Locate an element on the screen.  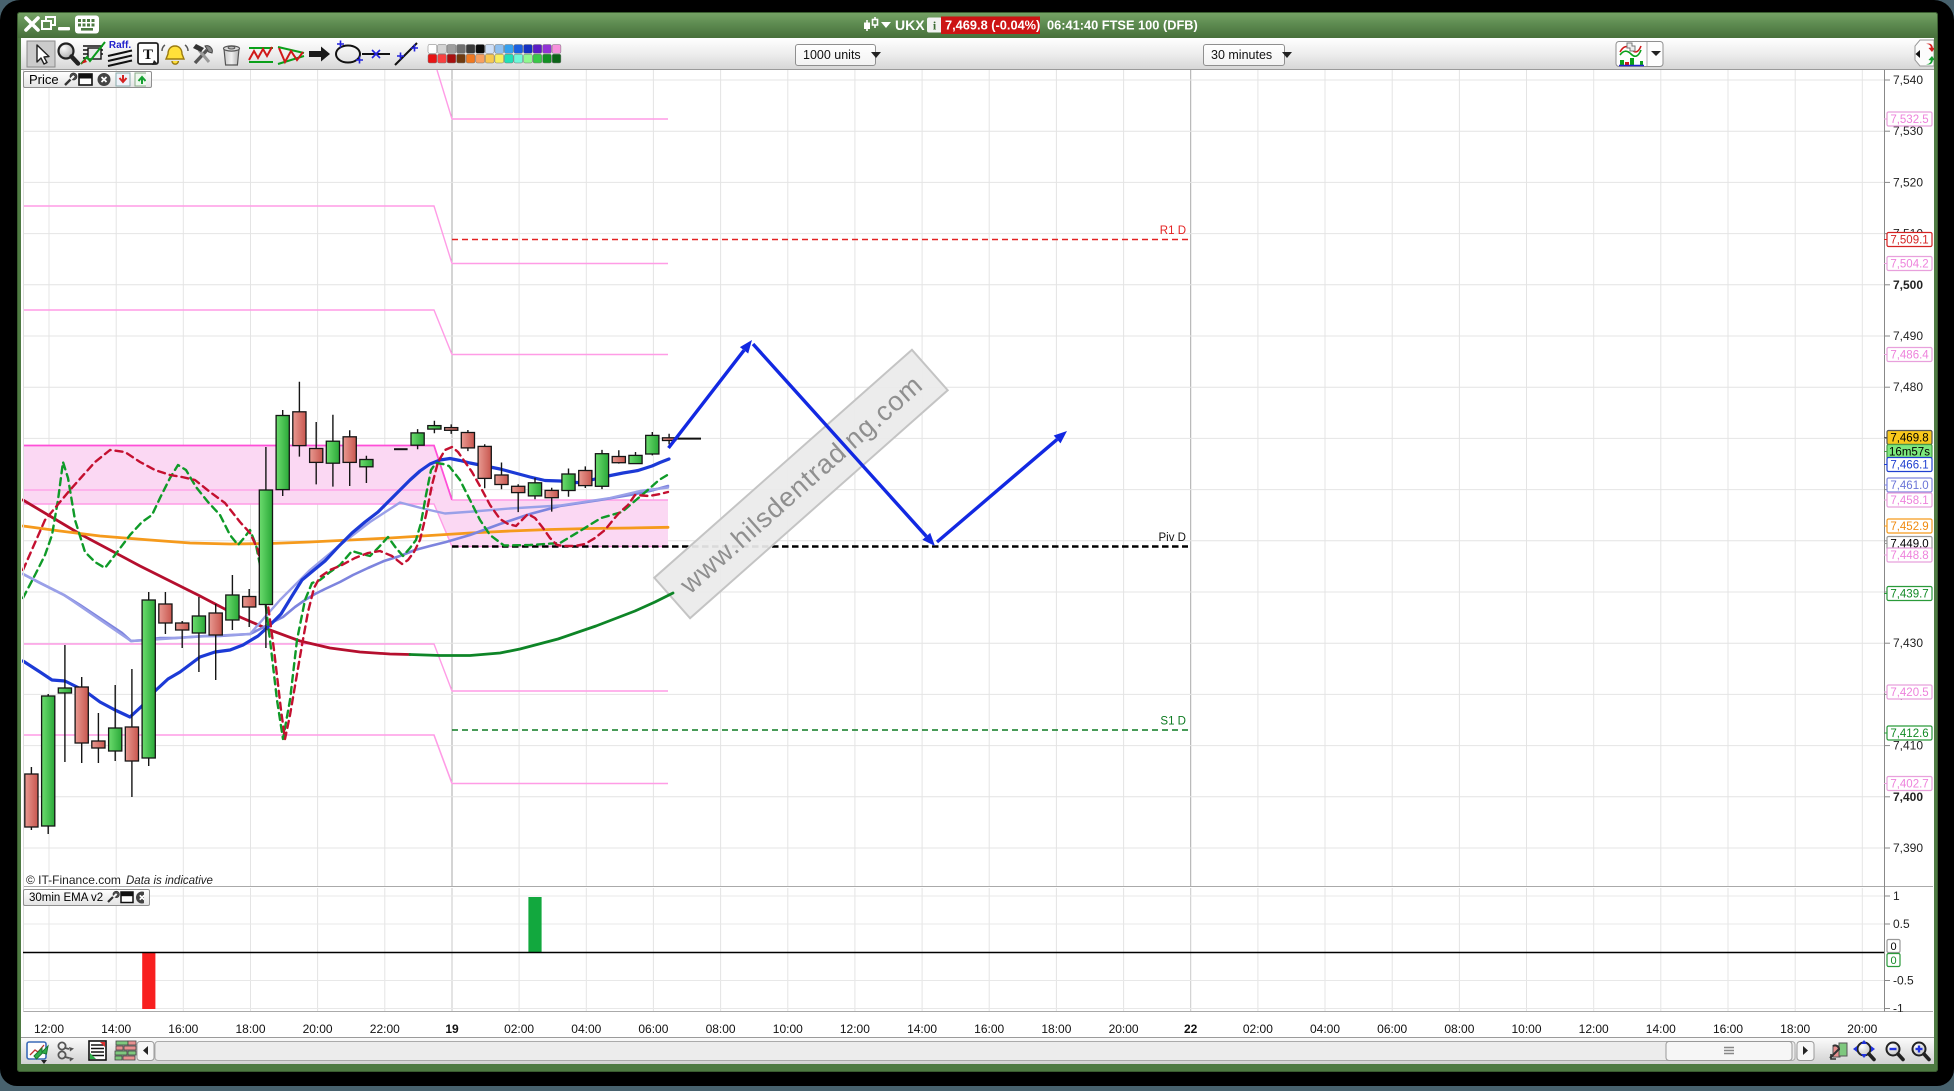
svg-text: S1 D is located at coordinates (1173, 722).